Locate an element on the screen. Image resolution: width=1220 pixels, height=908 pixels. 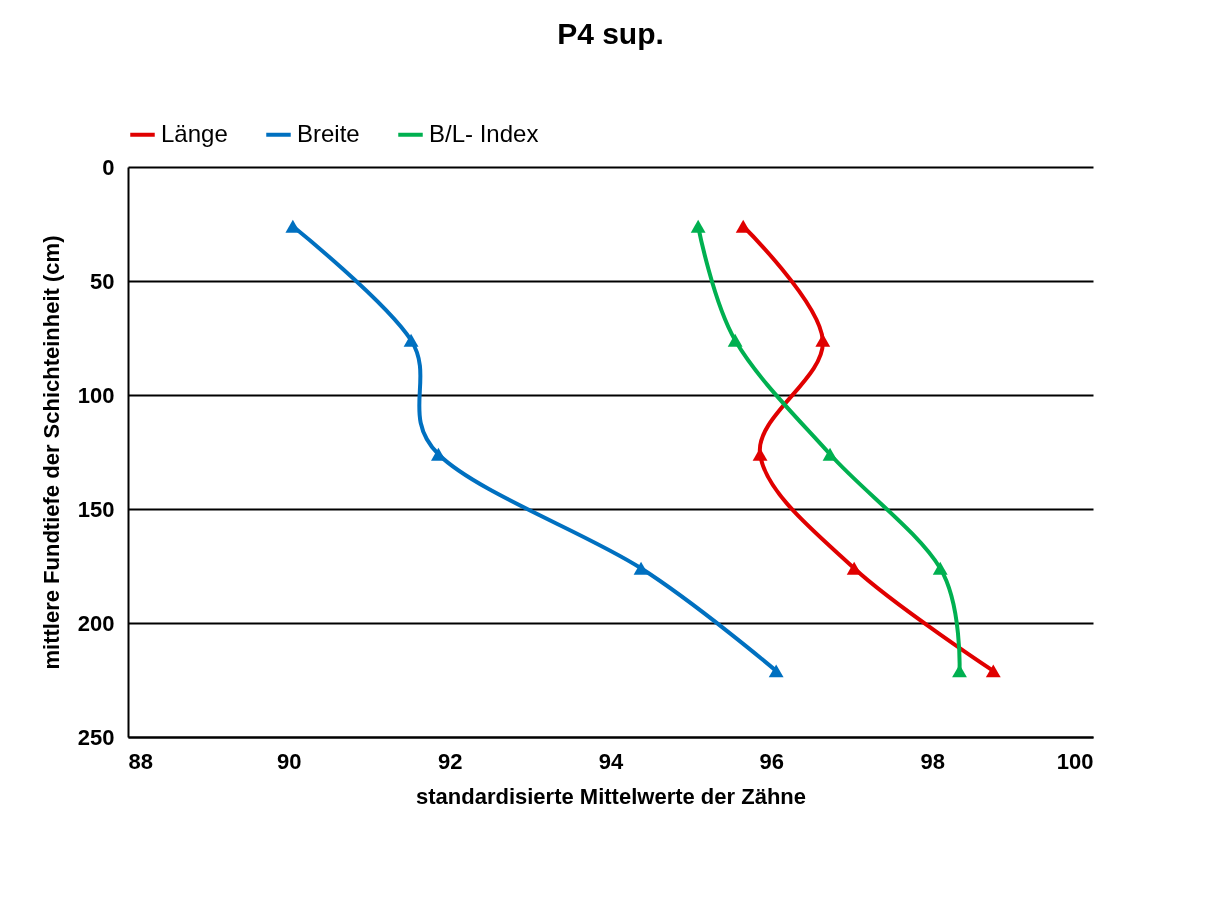
x-tick-label: 90 is located at coordinates (289, 761).